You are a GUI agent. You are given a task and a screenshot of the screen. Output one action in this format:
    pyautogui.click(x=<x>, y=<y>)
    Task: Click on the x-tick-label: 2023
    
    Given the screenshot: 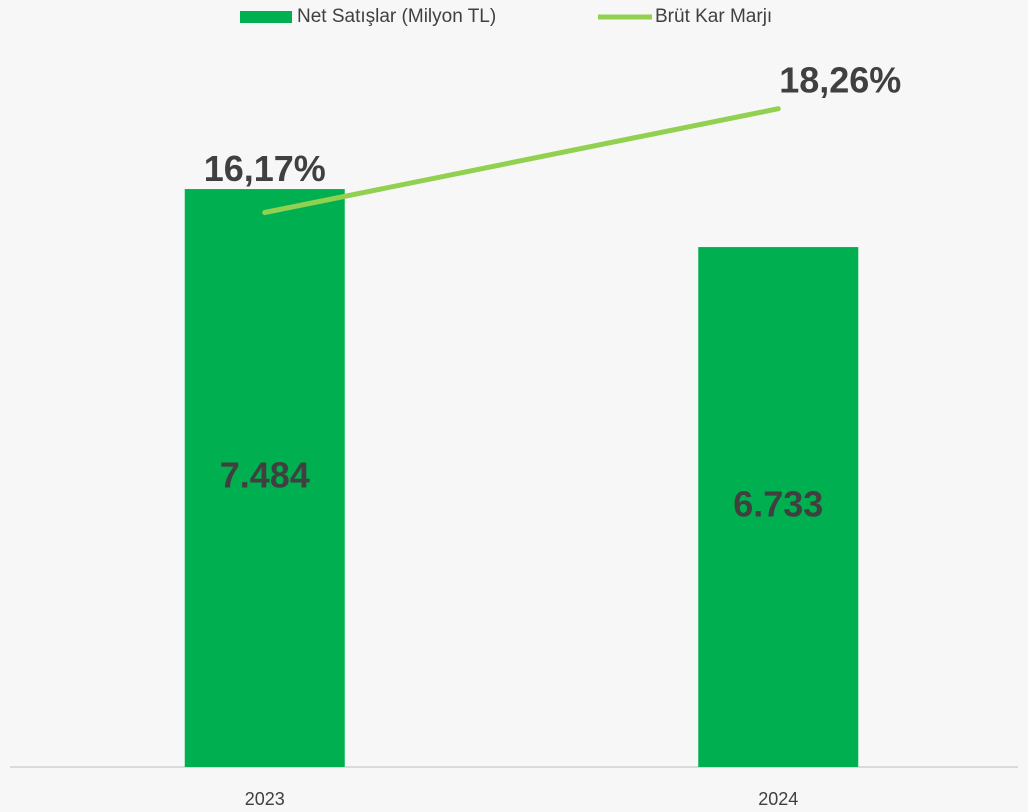 What is the action you would take?
    pyautogui.click(x=265, y=799)
    